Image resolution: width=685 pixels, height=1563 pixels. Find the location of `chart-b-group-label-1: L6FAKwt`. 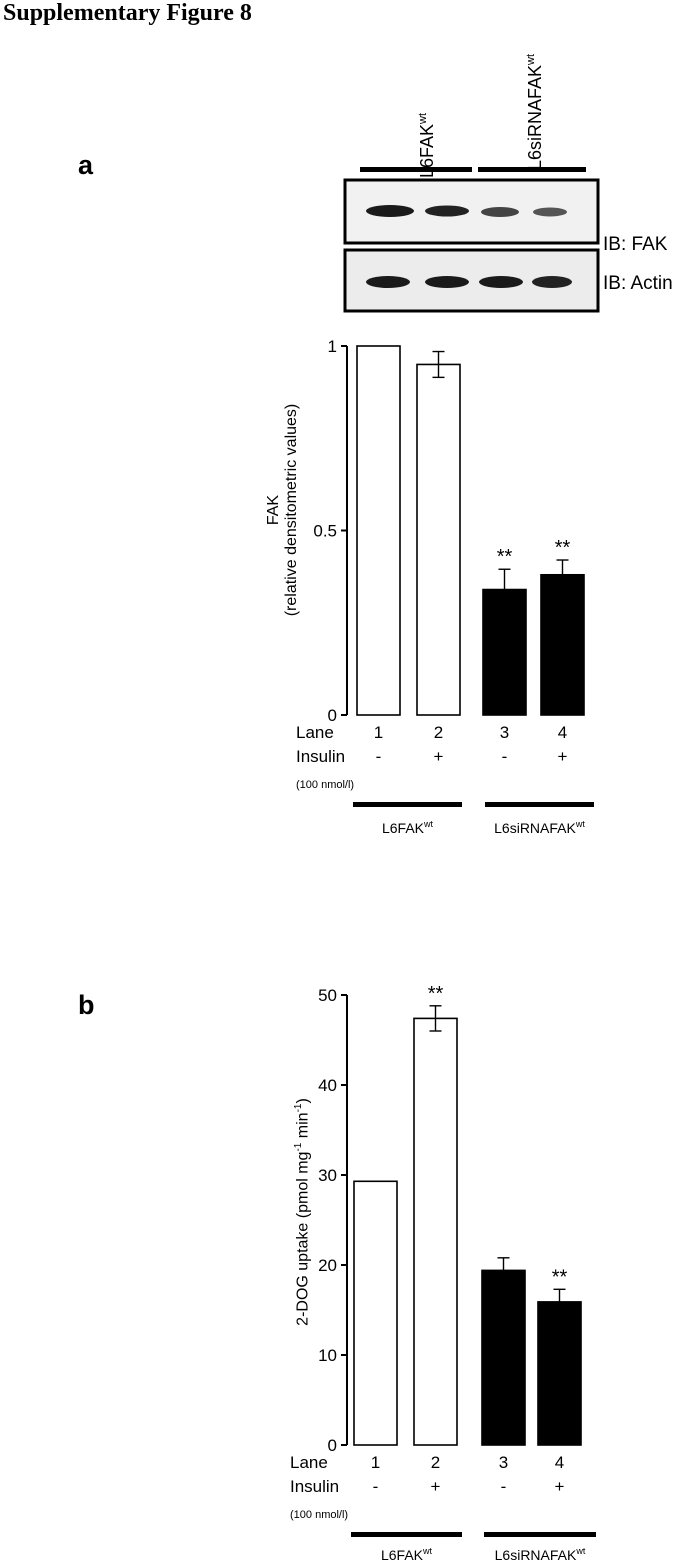

chart-b-group-label-1: L6FAKwt is located at coordinates (407, 1554).